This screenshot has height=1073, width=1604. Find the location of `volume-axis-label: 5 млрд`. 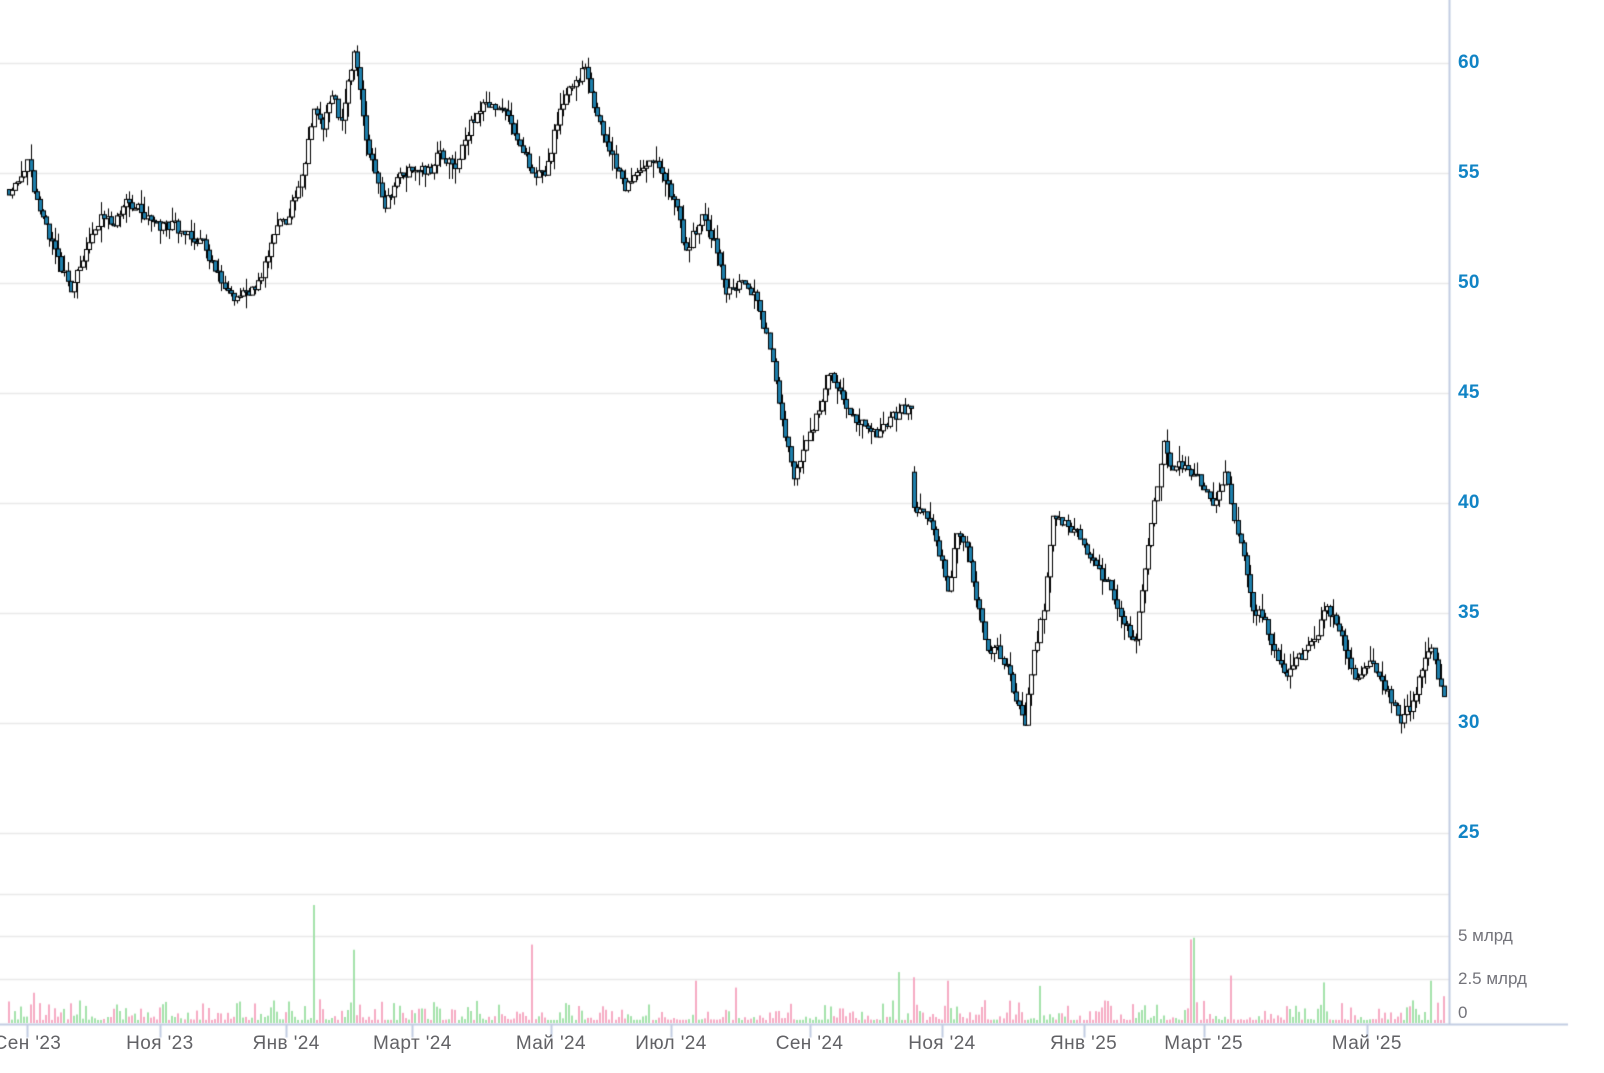

volume-axis-label: 5 млрд is located at coordinates (1485, 935).